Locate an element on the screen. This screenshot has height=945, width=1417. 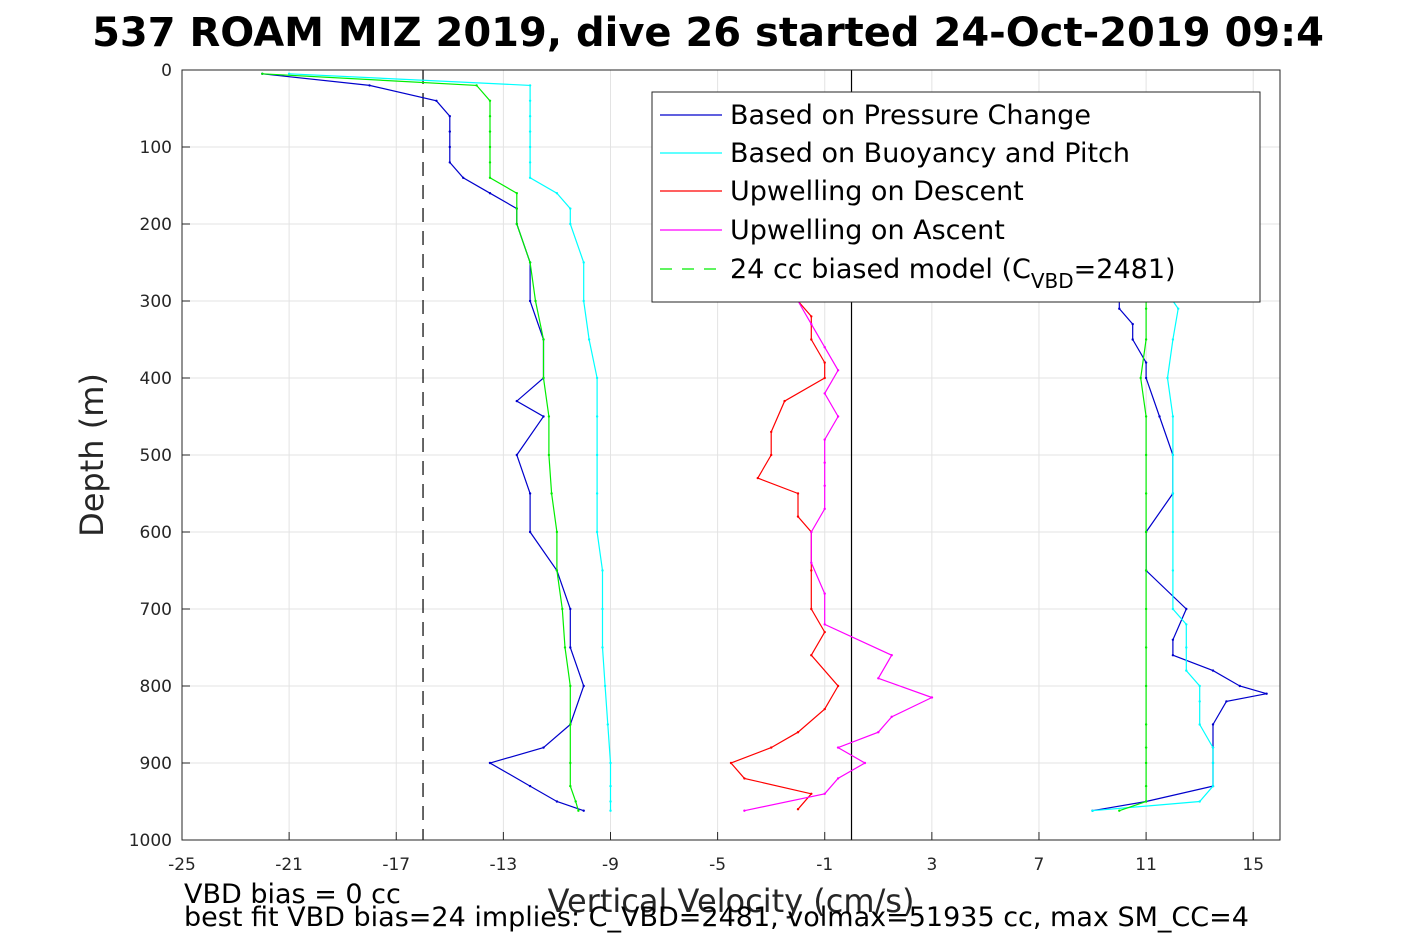
legend-label-pressure: Based on Pressure Change is located at coordinates (910, 115).